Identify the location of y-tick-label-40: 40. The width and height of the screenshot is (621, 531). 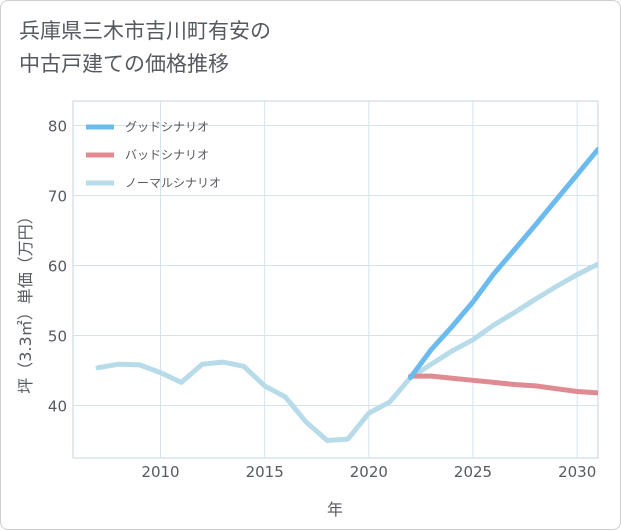
(57, 407).